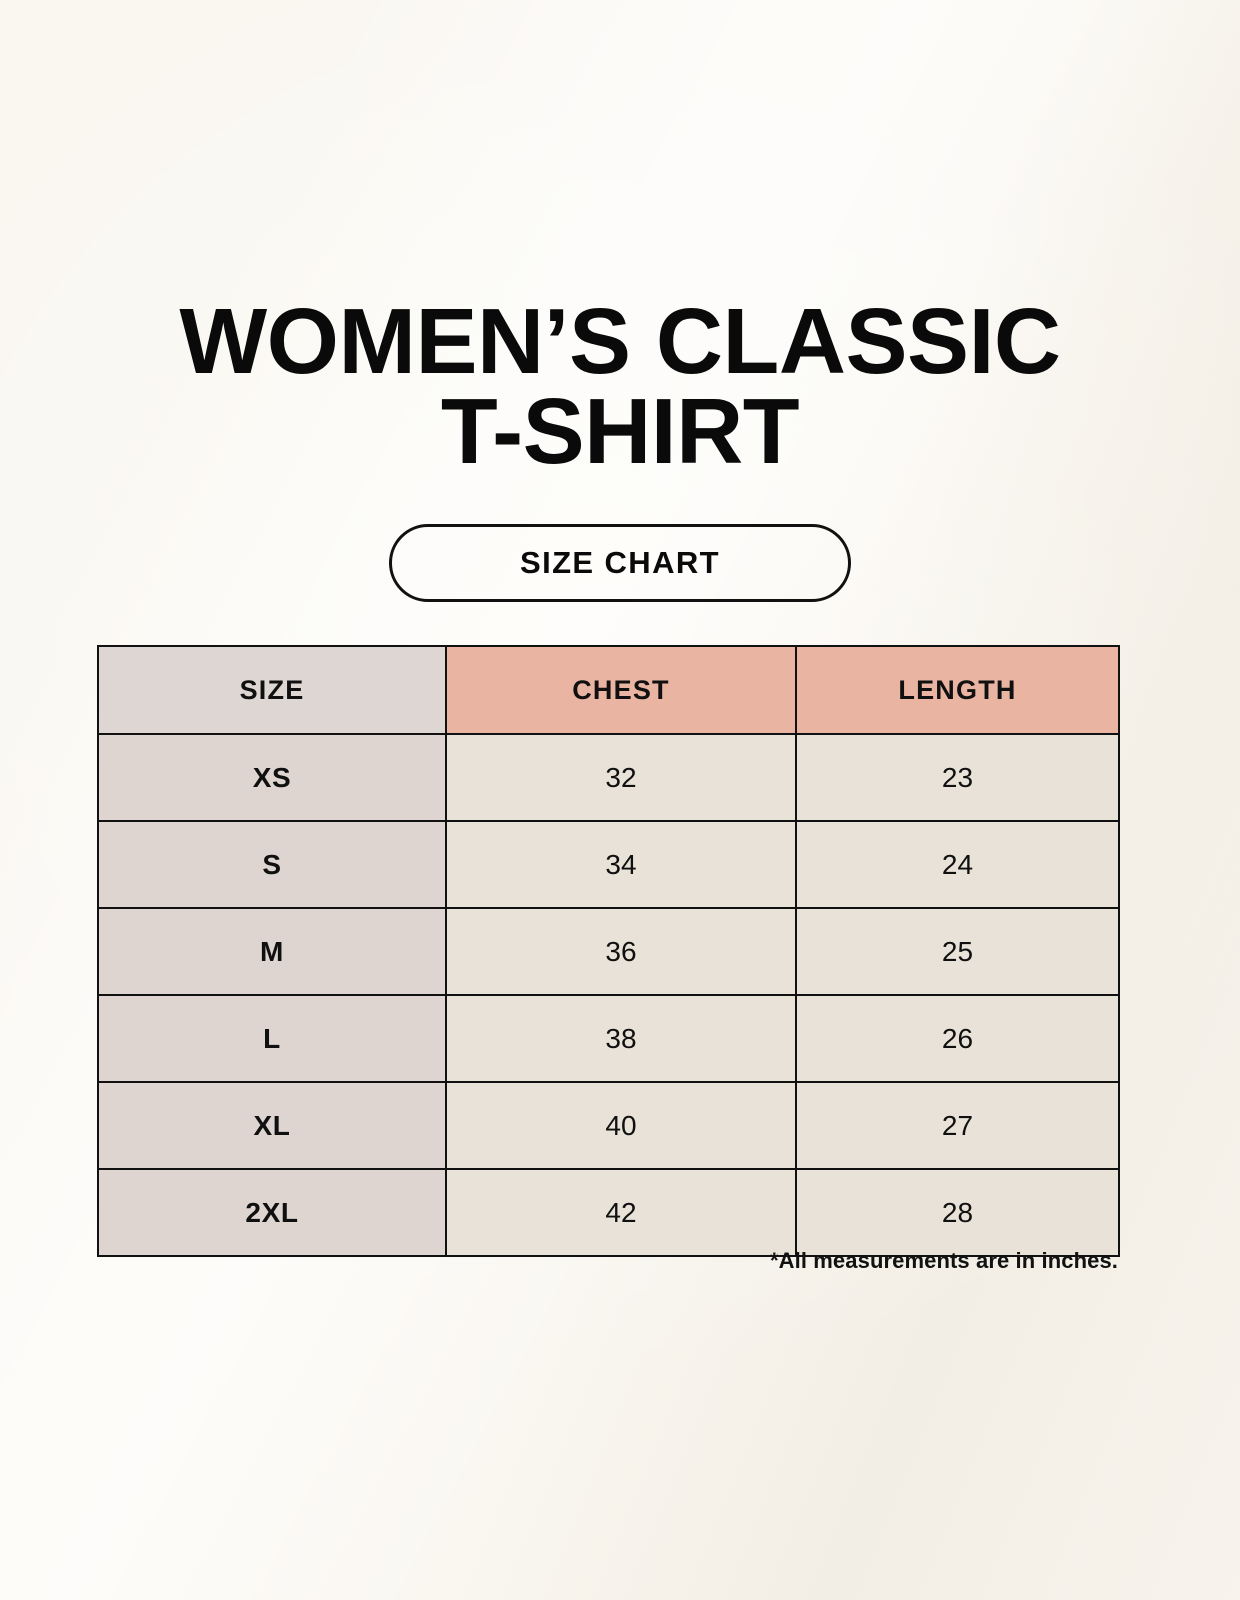 This screenshot has height=1600, width=1240. What do you see at coordinates (621, 777) in the screenshot?
I see `cell-chest: 32` at bounding box center [621, 777].